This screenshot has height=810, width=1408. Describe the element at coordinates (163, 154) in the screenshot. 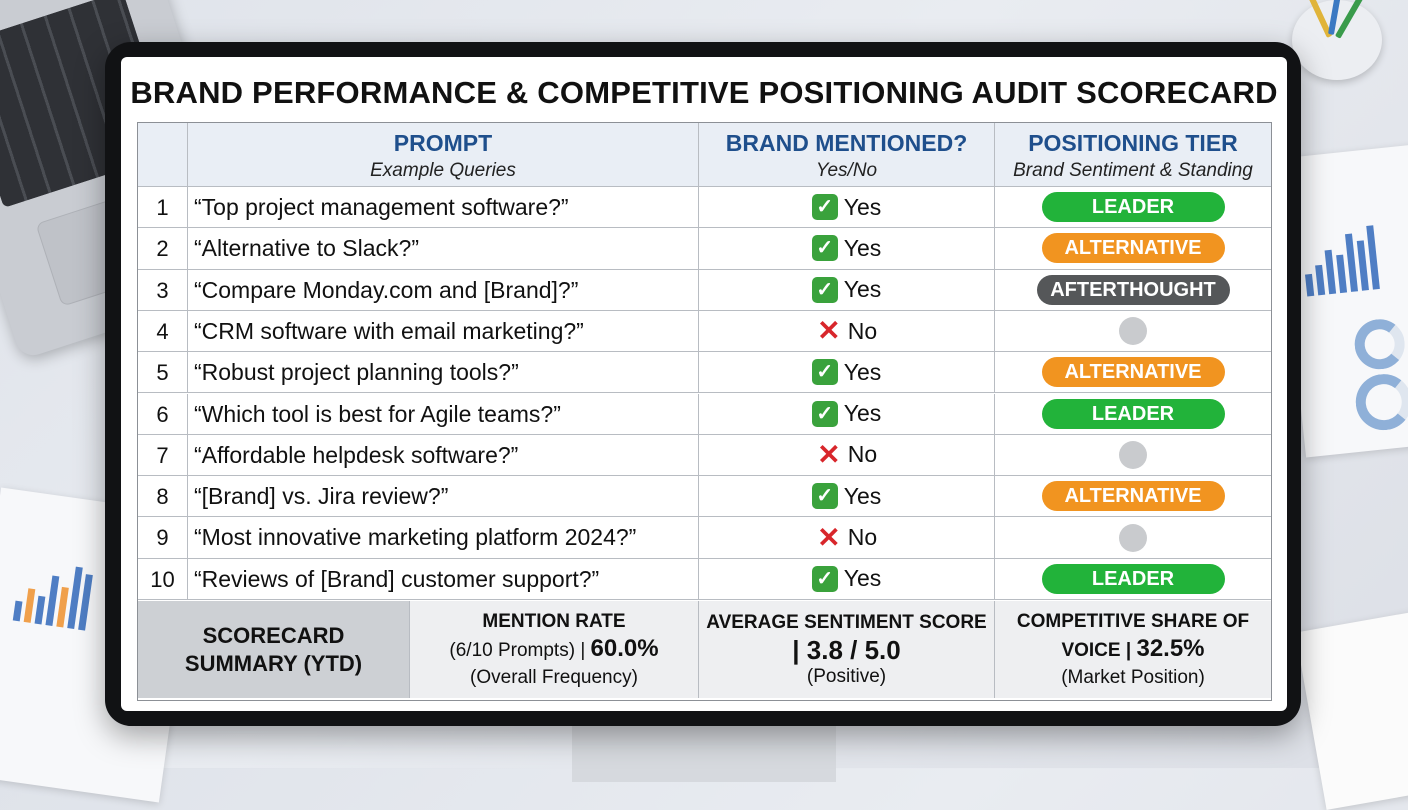

I see `header-num-cell` at that location.